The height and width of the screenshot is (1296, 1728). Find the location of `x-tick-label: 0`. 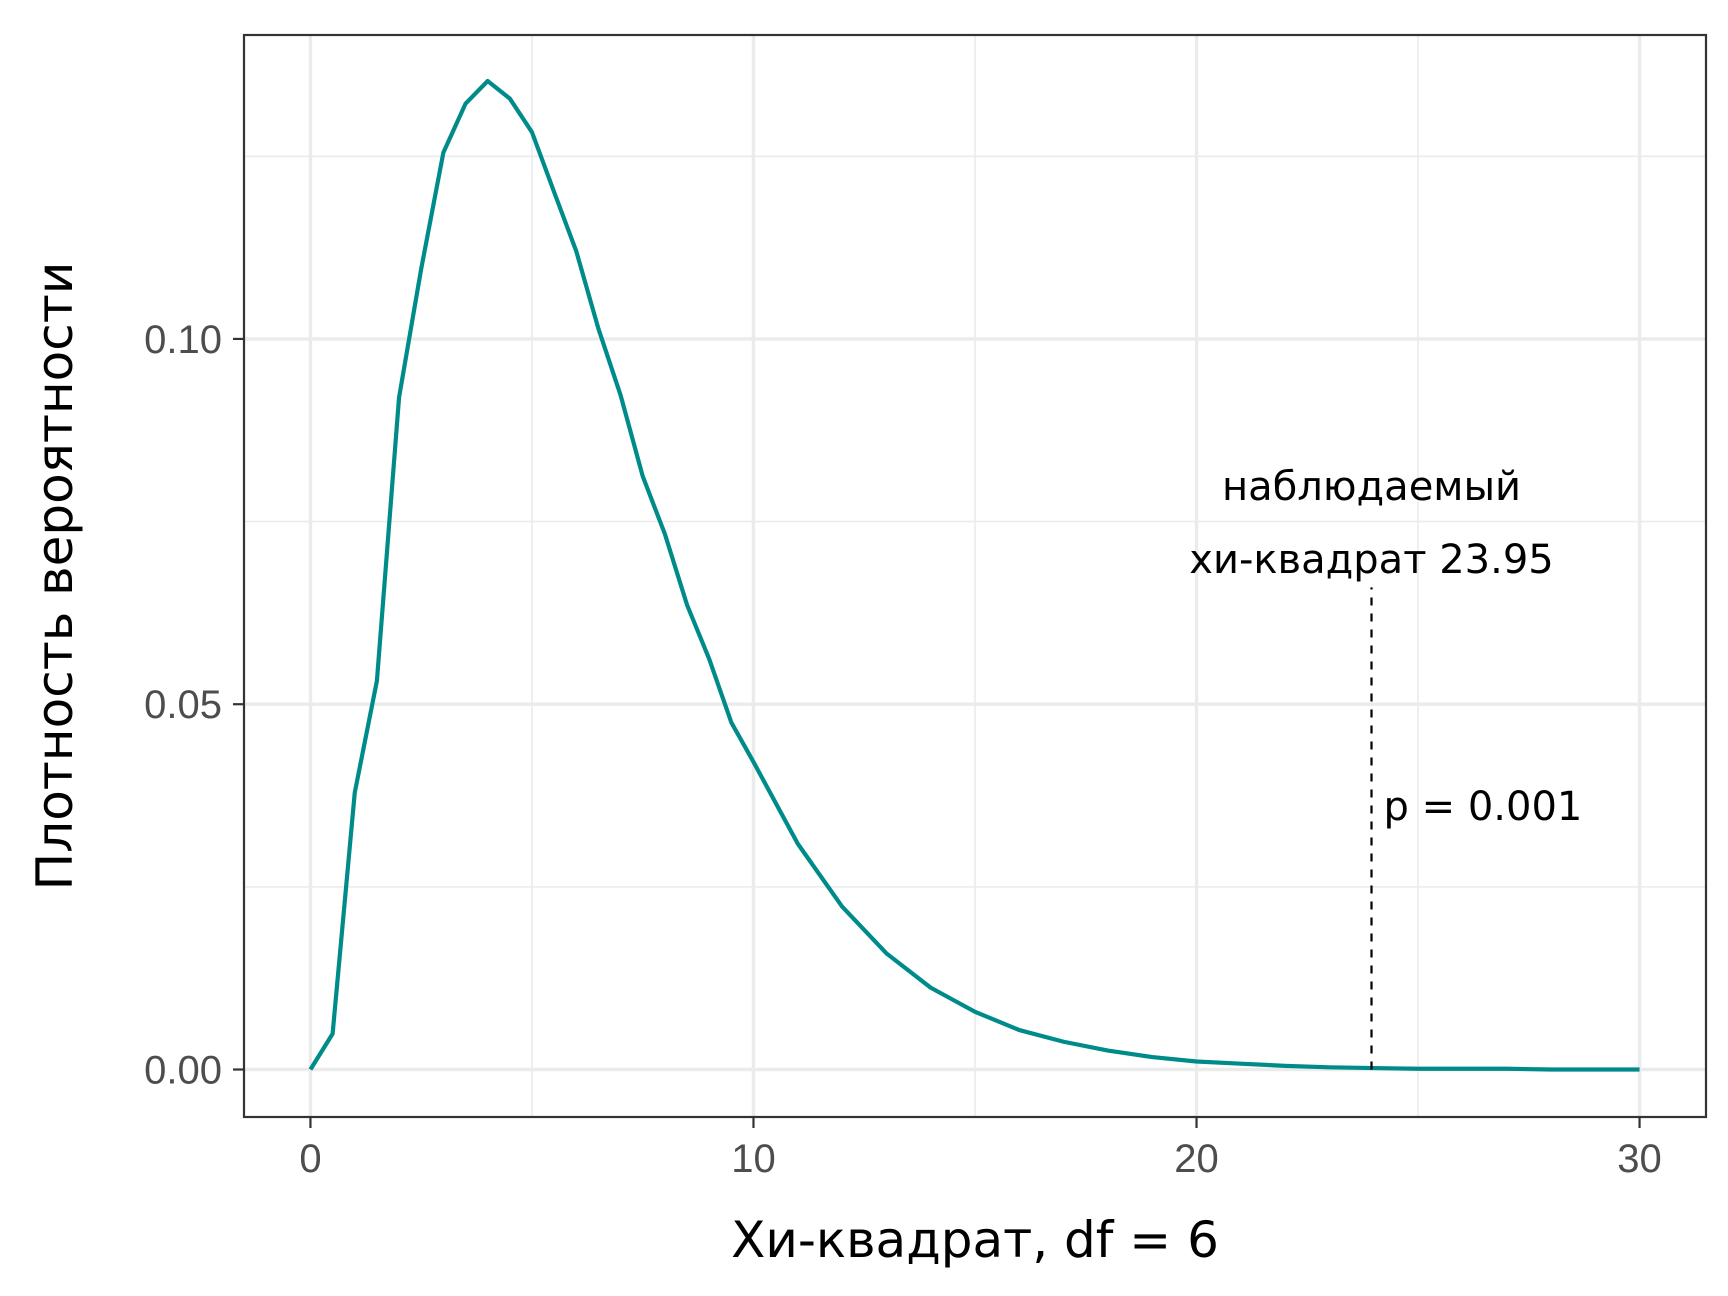

x-tick-label: 0 is located at coordinates (310, 1159).